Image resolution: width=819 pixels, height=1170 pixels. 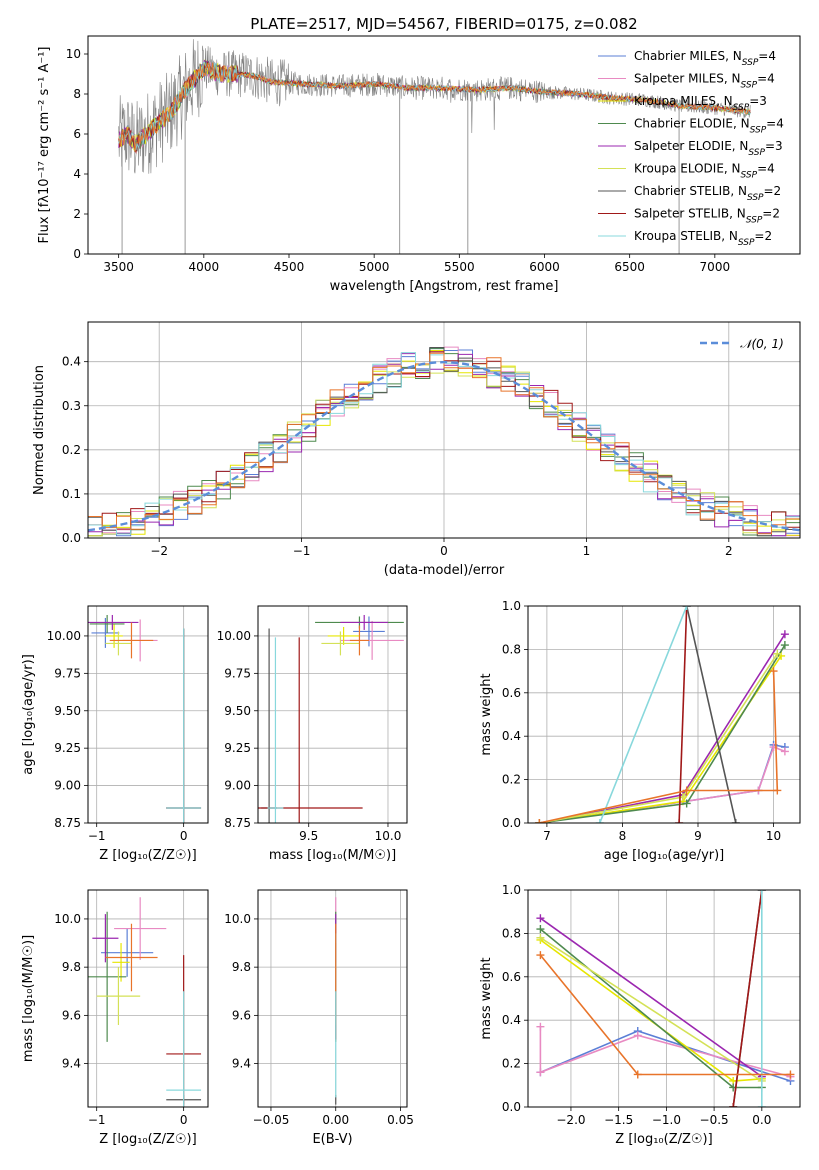 I want to click on x-tick-label: −1.0, so click(x=666, y=1120).